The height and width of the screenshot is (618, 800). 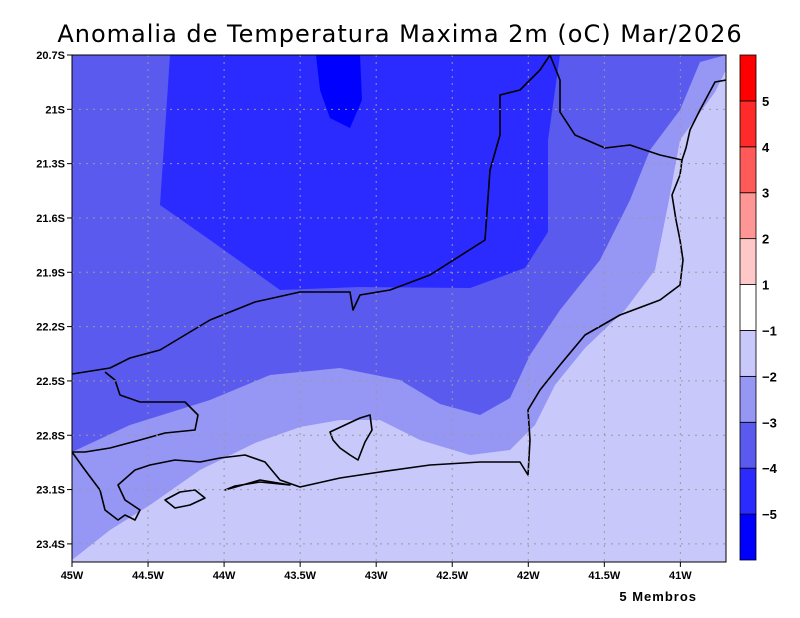 I want to click on y-tick-label: 20.7S, so click(x=50, y=56).